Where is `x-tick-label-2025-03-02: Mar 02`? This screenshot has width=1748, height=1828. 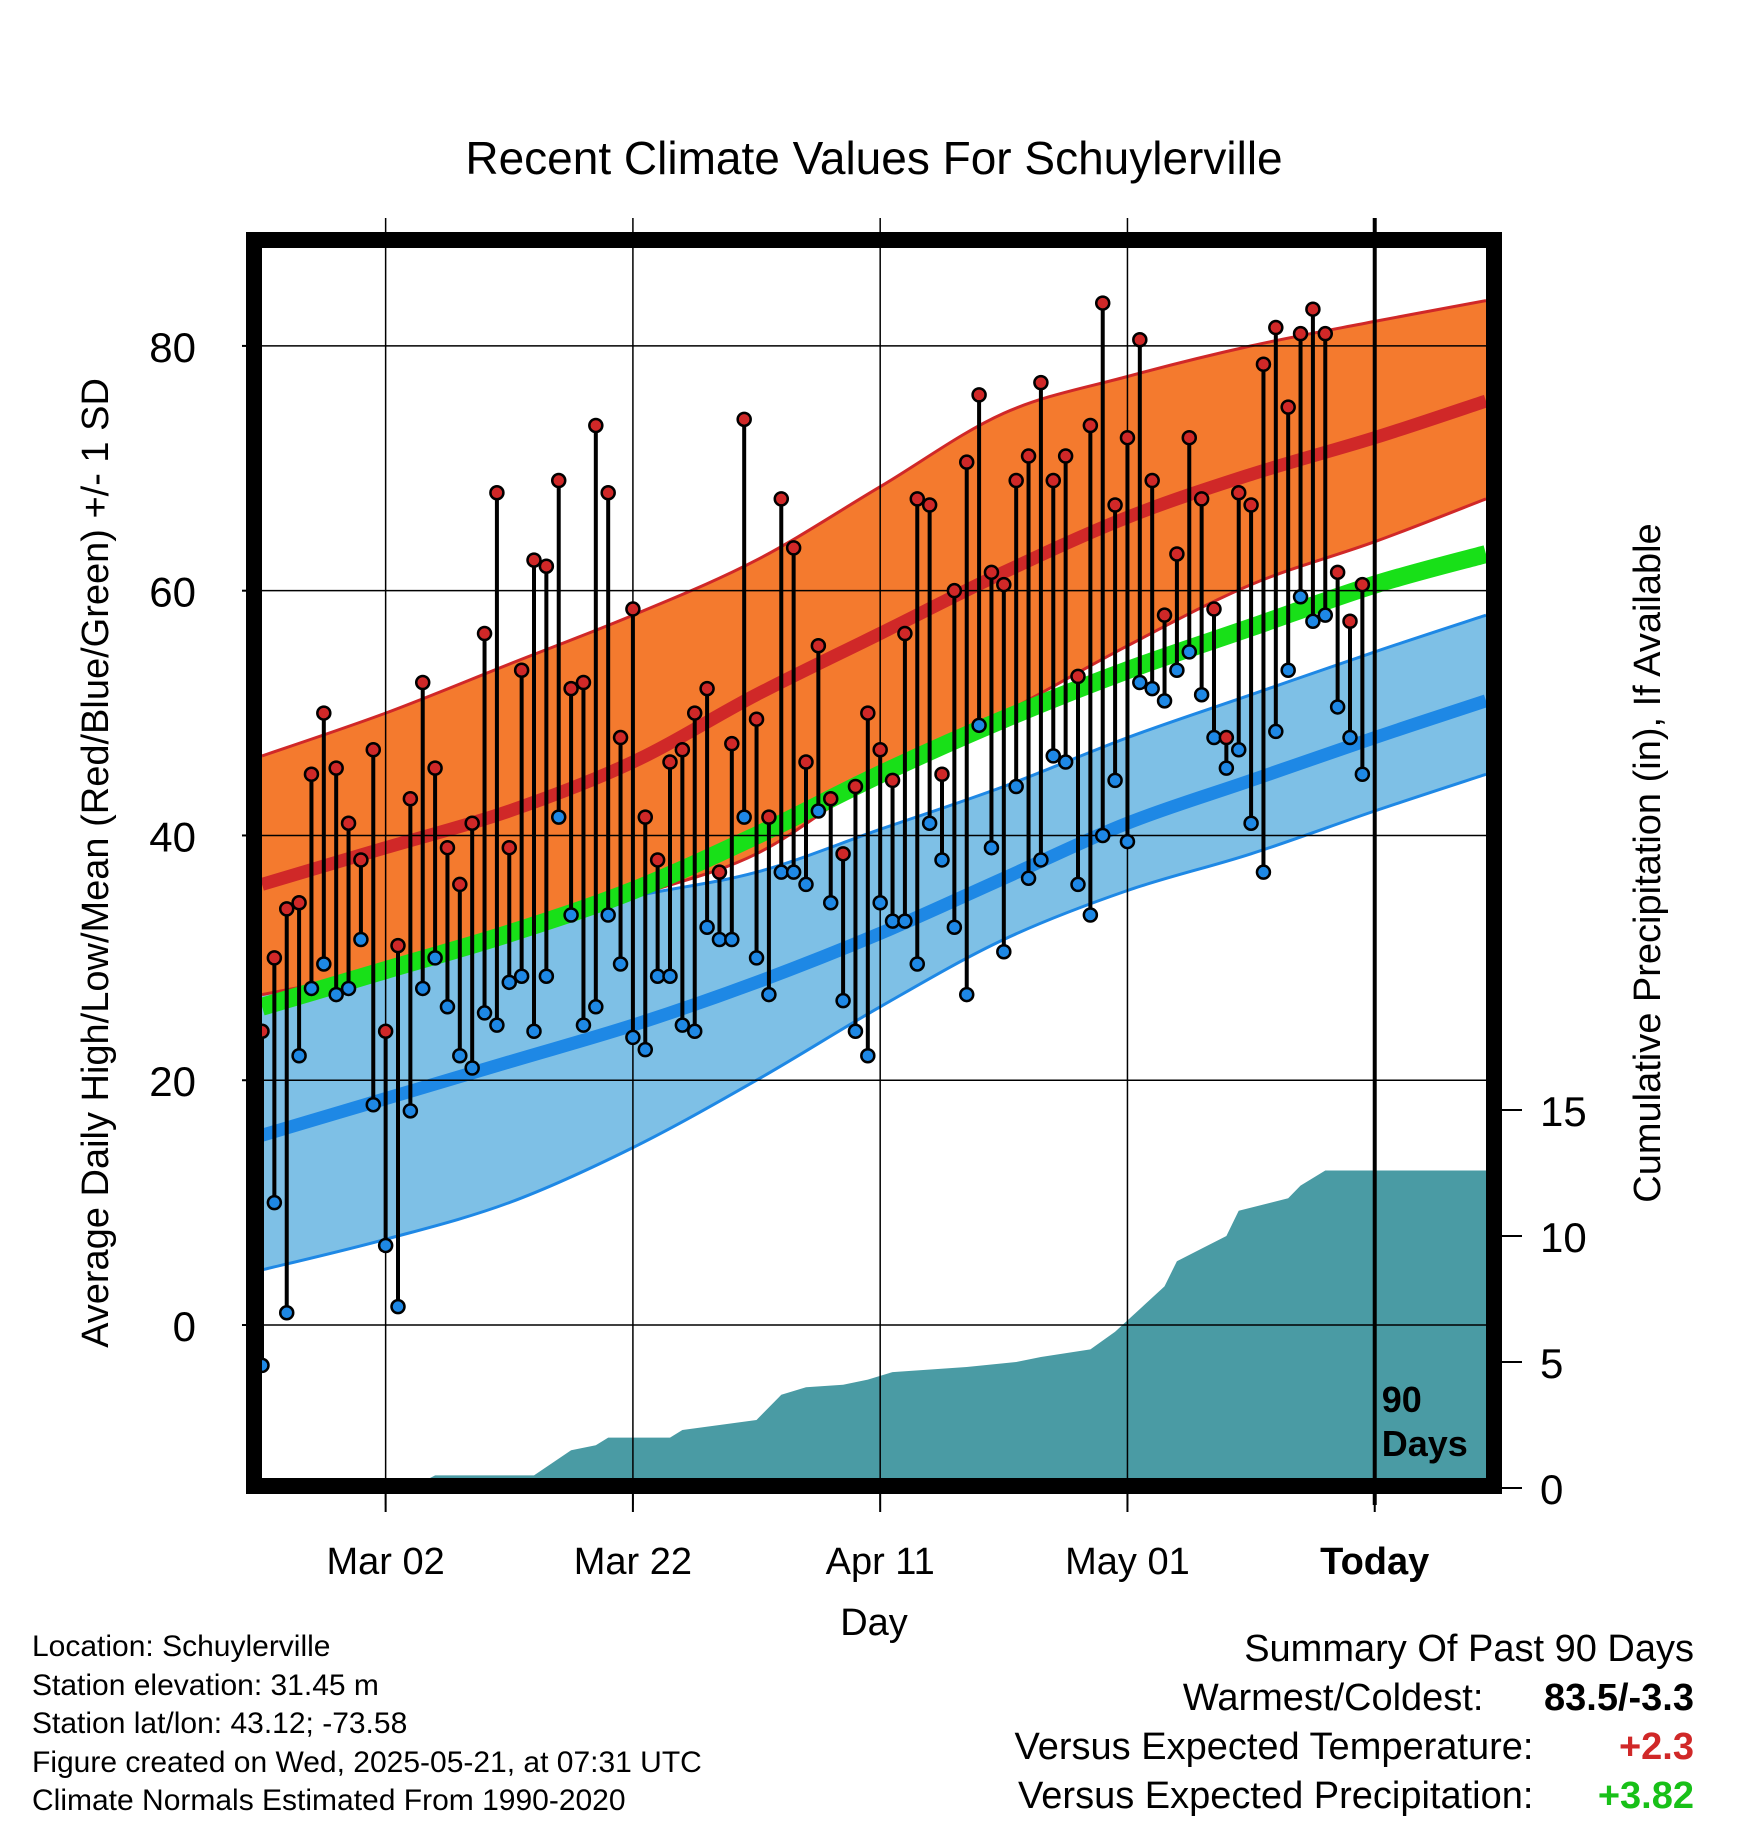
x-tick-label-2025-03-02: Mar 02 is located at coordinates (385, 1562).